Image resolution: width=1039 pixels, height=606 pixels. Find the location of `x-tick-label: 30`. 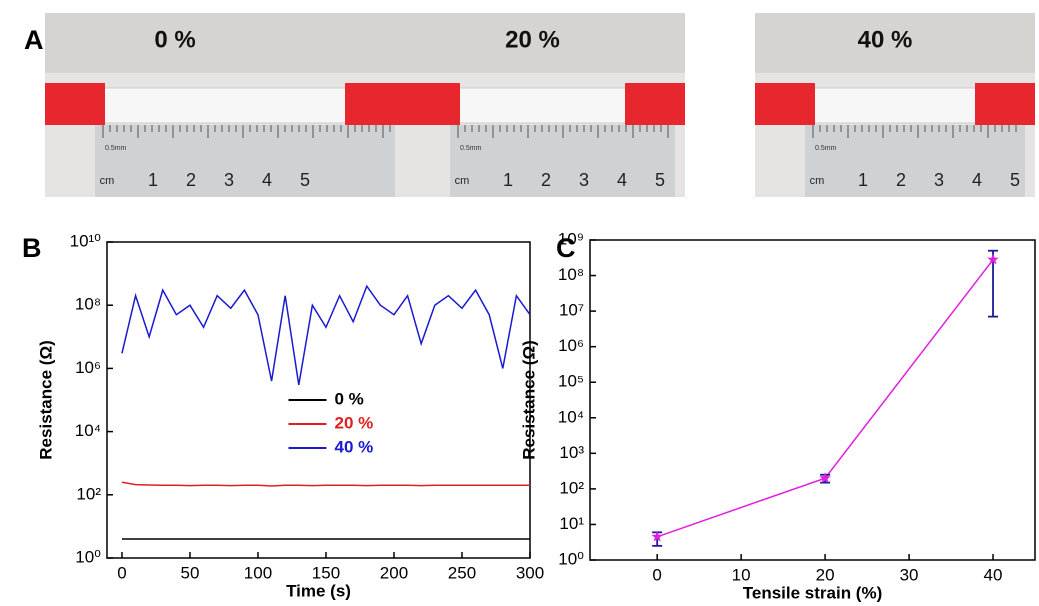

x-tick-label: 30 is located at coordinates (909, 574).